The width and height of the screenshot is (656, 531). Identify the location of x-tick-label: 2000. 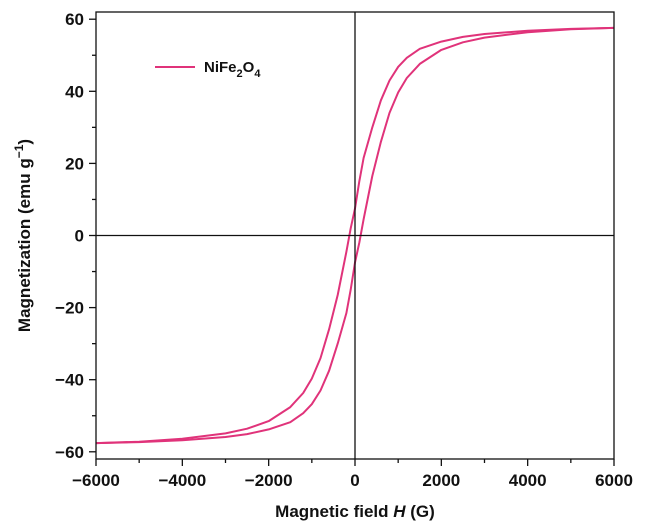
(441, 480).